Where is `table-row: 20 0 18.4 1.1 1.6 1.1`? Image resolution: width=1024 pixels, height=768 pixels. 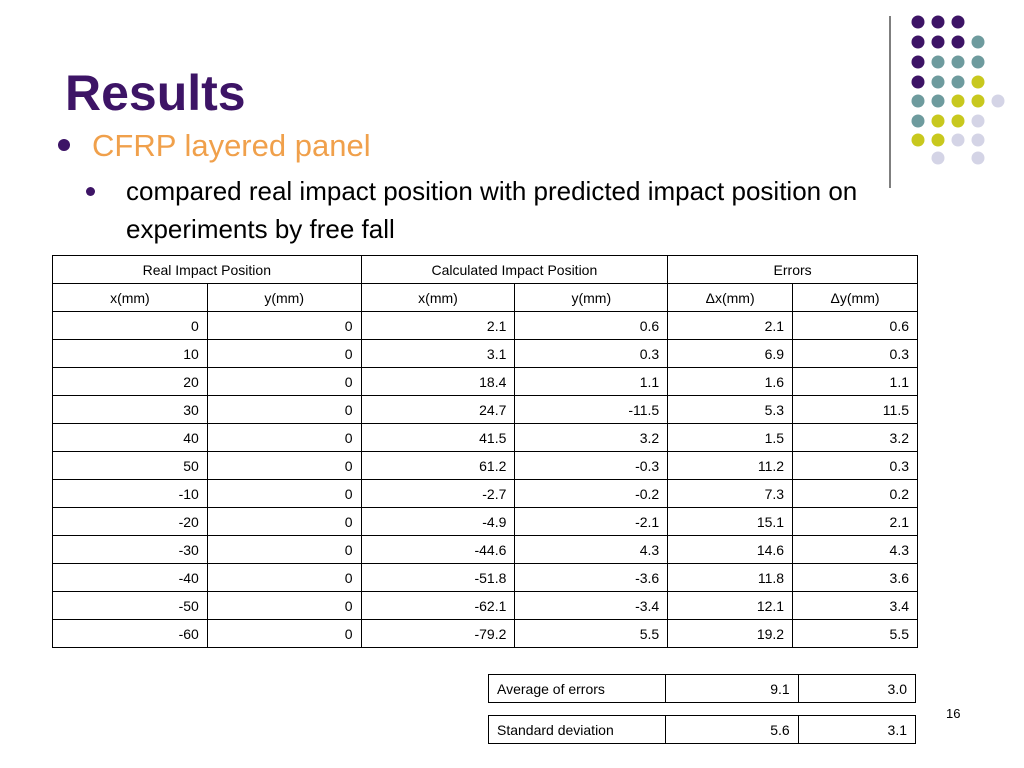 table-row: 20 0 18.4 1.1 1.6 1.1 is located at coordinates (485, 381).